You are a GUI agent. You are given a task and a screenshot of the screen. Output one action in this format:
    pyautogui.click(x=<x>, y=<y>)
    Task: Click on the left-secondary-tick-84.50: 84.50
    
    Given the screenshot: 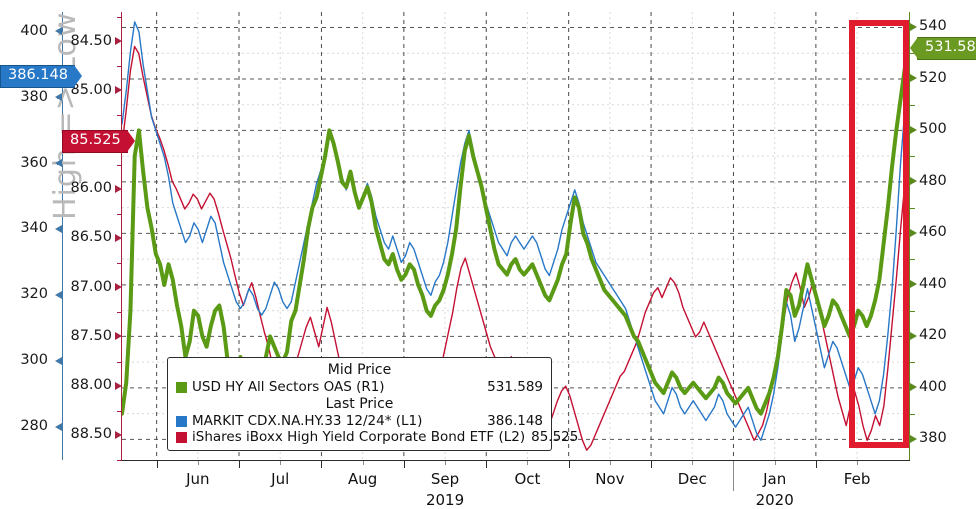 What is the action you would take?
    pyautogui.click(x=91, y=40)
    